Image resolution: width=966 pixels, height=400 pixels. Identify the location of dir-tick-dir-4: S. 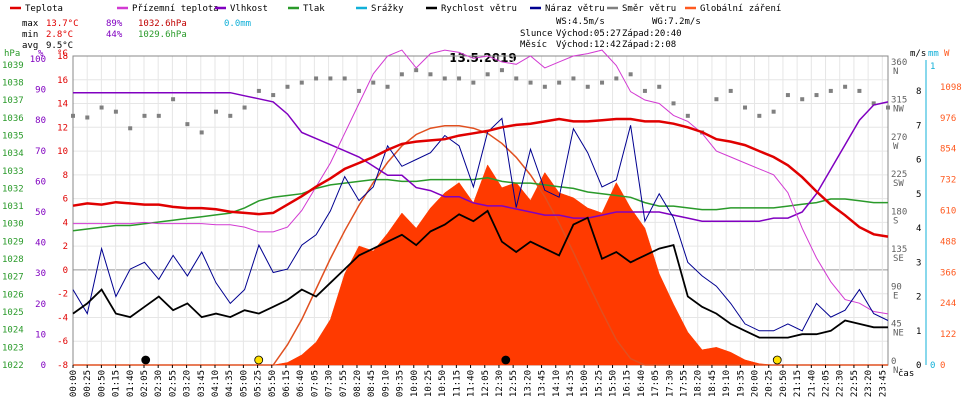
(895, 222).